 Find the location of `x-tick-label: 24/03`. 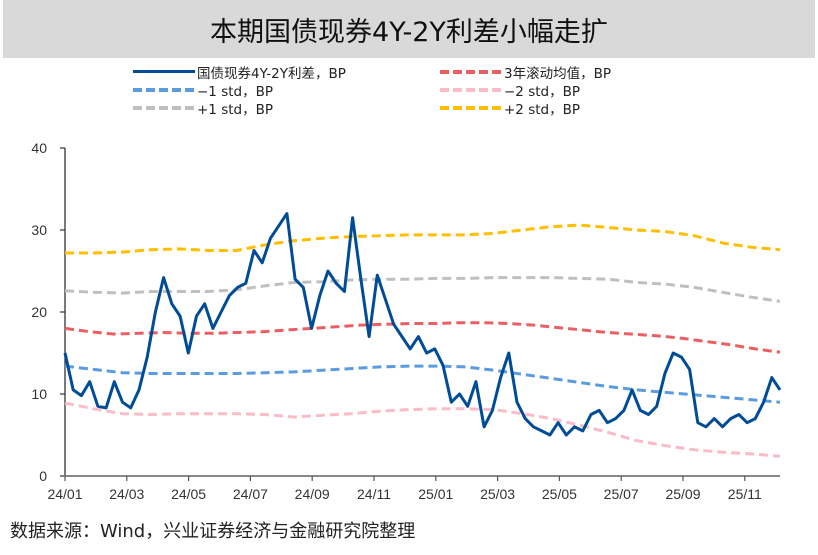

x-tick-label: 24/03 is located at coordinates (126, 494).